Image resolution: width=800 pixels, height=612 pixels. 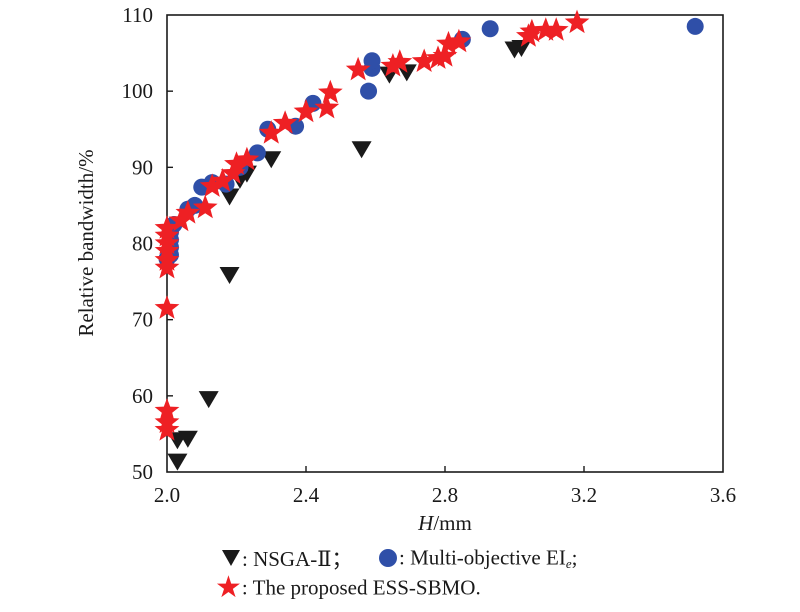 I want to click on legend-triangle-icon, so click(x=231, y=558).